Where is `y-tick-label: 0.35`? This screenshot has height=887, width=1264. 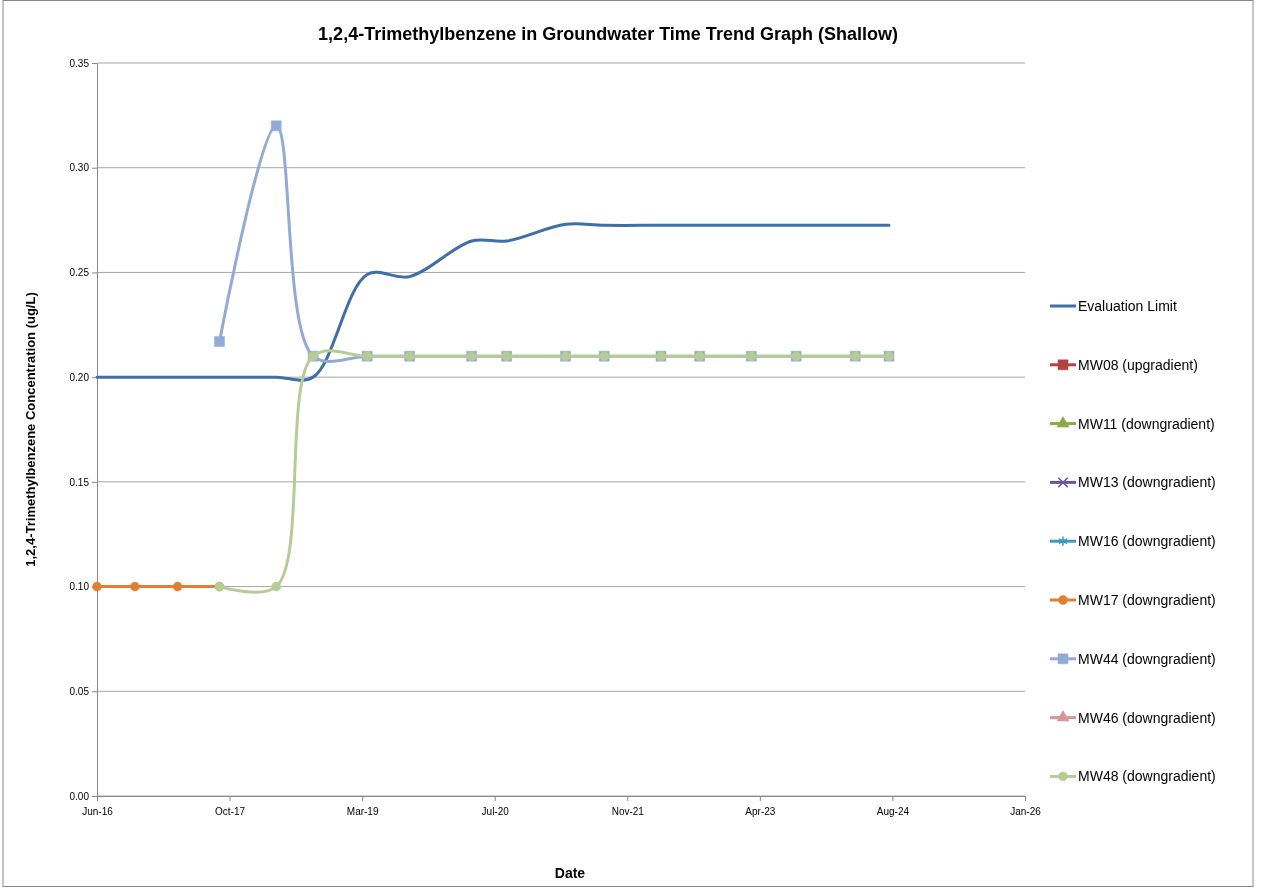 y-tick-label: 0.35 is located at coordinates (79, 63).